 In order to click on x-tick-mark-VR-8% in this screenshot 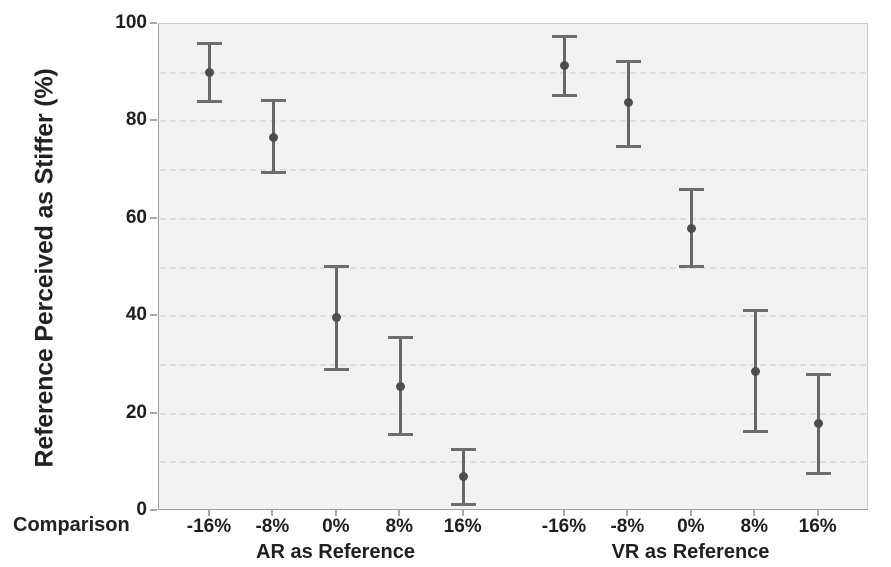, I will do `click(754, 513)`.